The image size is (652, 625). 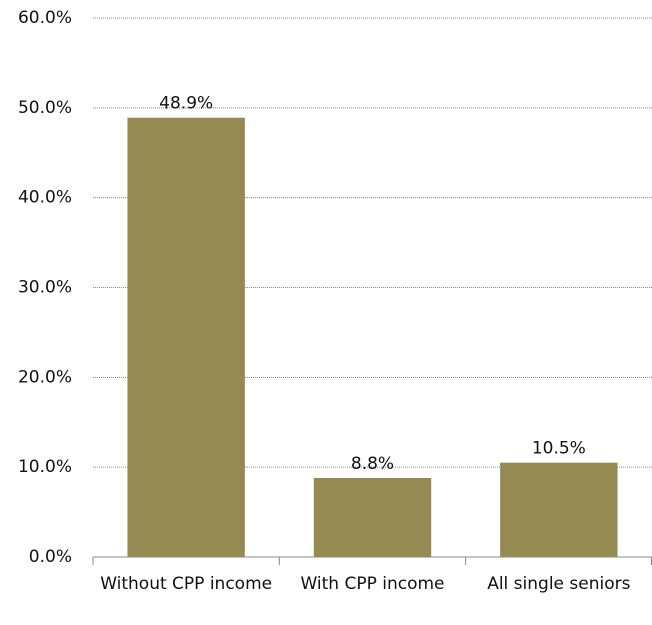 I want to click on data-label: 48.9%, so click(x=186, y=104).